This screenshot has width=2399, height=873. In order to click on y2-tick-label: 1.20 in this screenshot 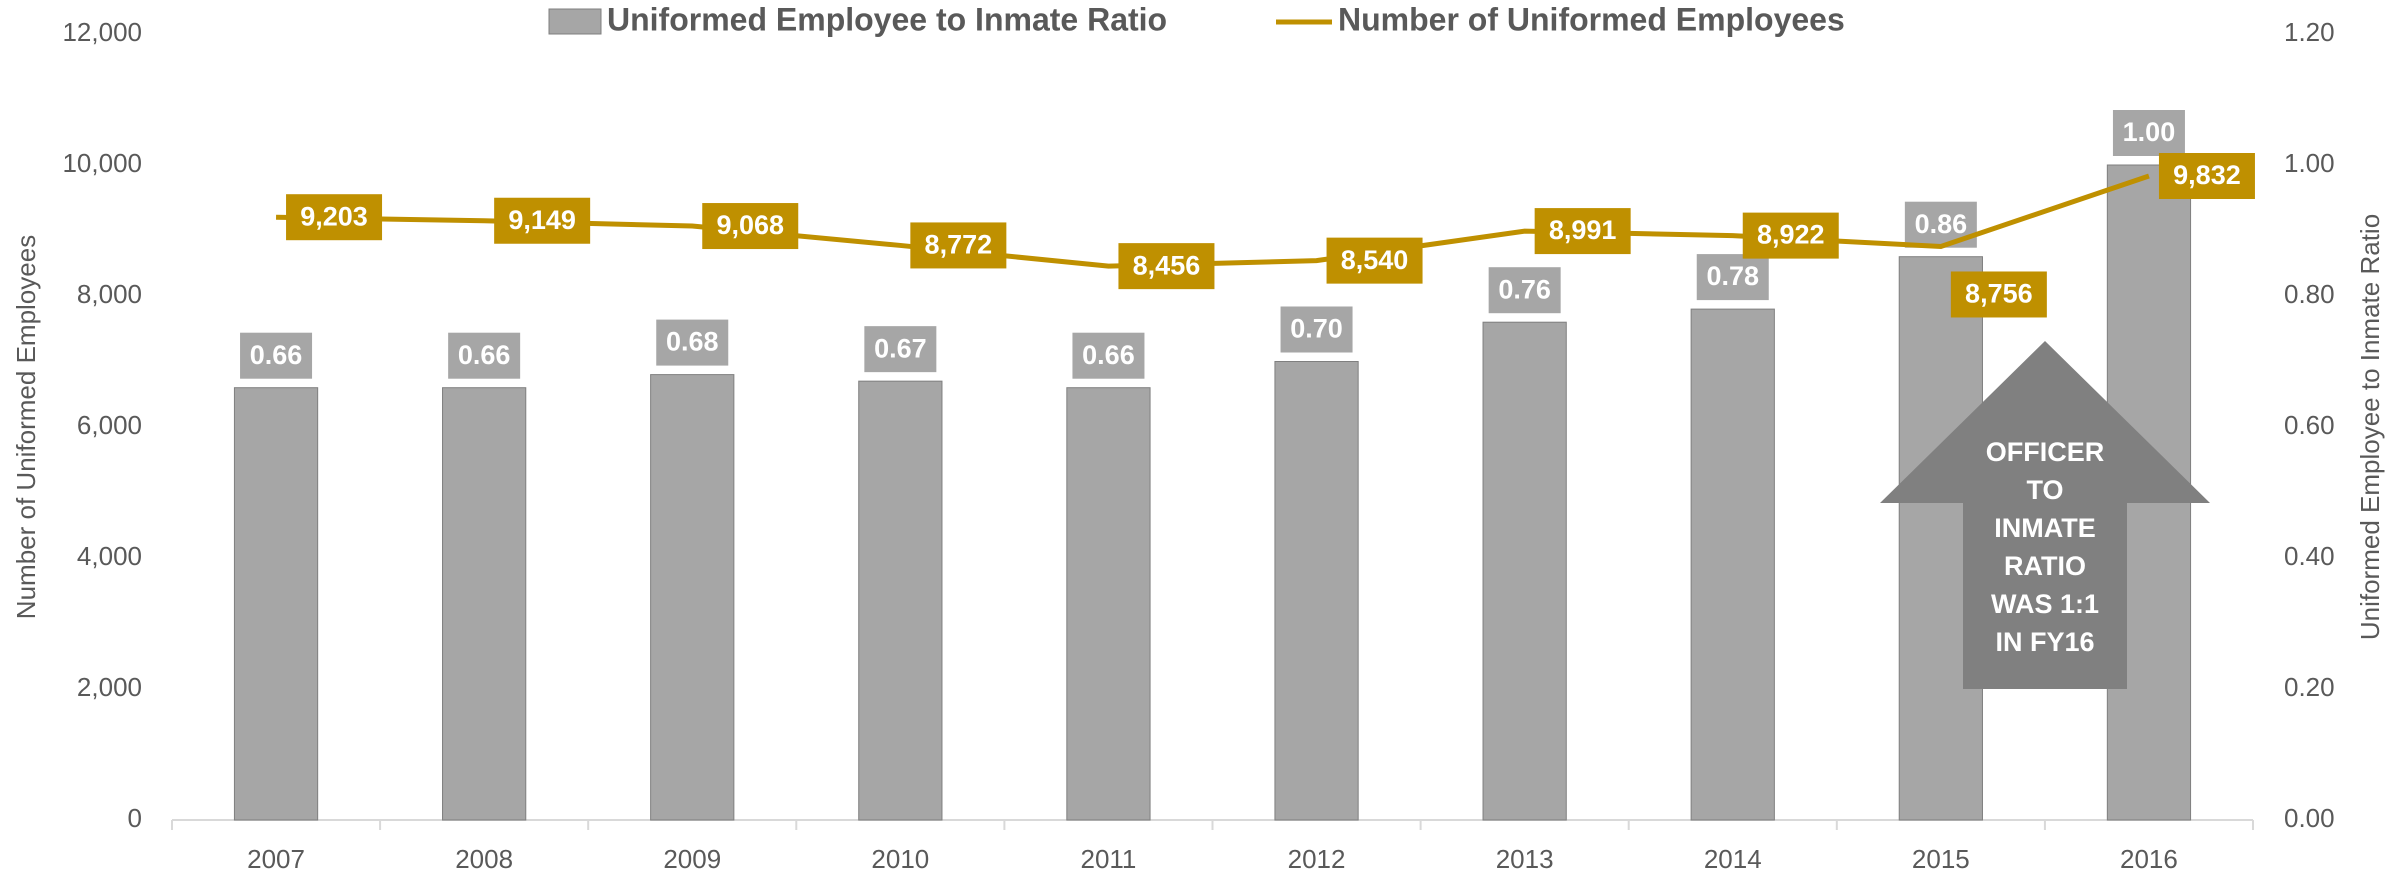, I will do `click(2309, 32)`.